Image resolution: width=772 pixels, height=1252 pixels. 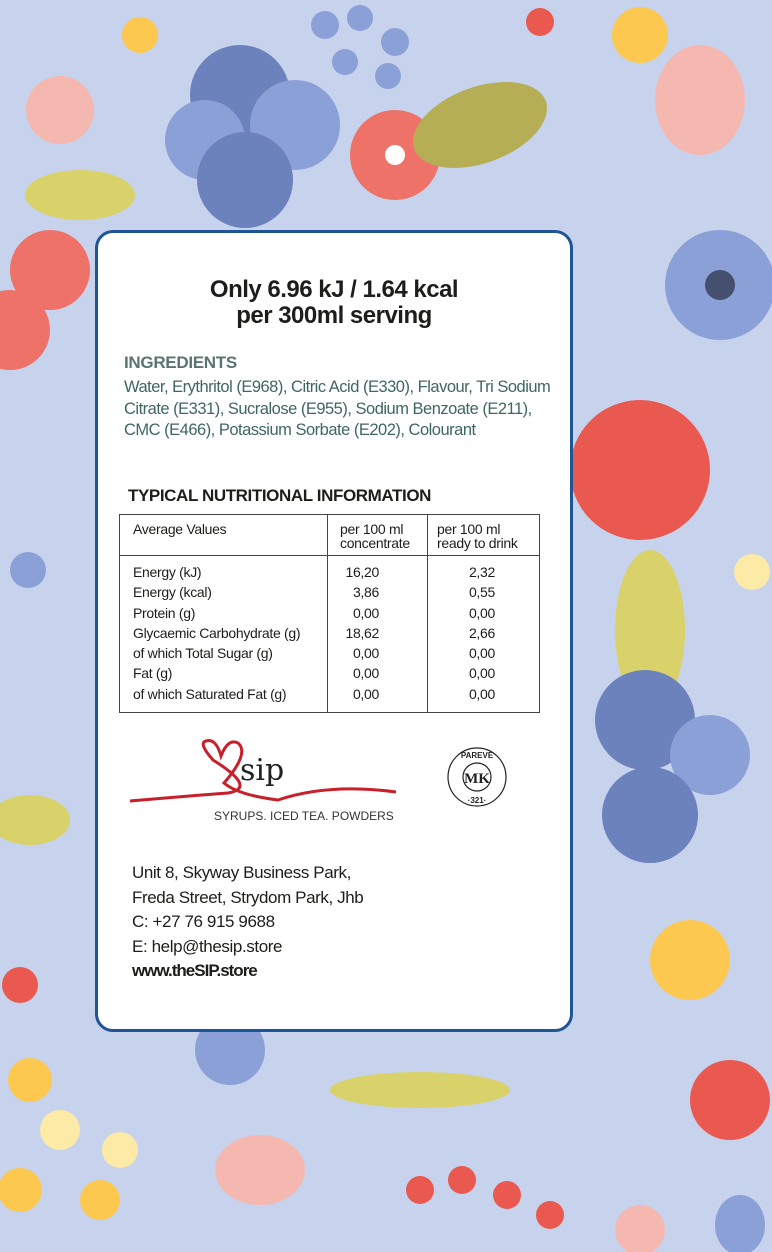 I want to click on headline-line-1: Only 6.96 kJ / 1.64 kcal, so click(x=334, y=289).